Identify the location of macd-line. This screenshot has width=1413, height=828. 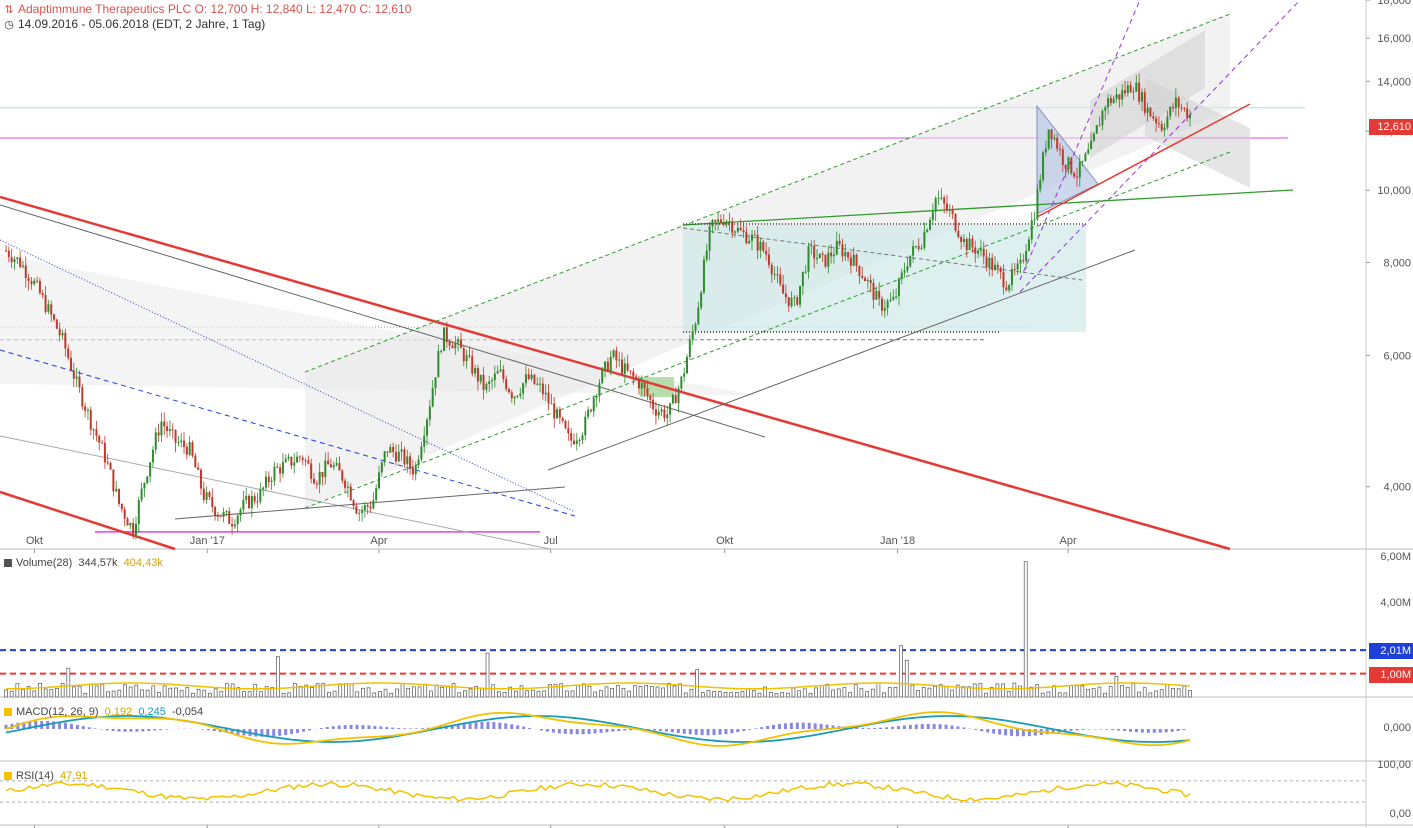
(598, 729).